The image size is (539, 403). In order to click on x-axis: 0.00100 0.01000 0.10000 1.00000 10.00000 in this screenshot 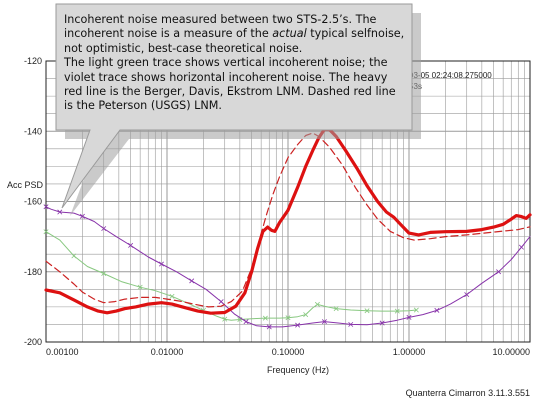, I will do `click(288, 352)`.